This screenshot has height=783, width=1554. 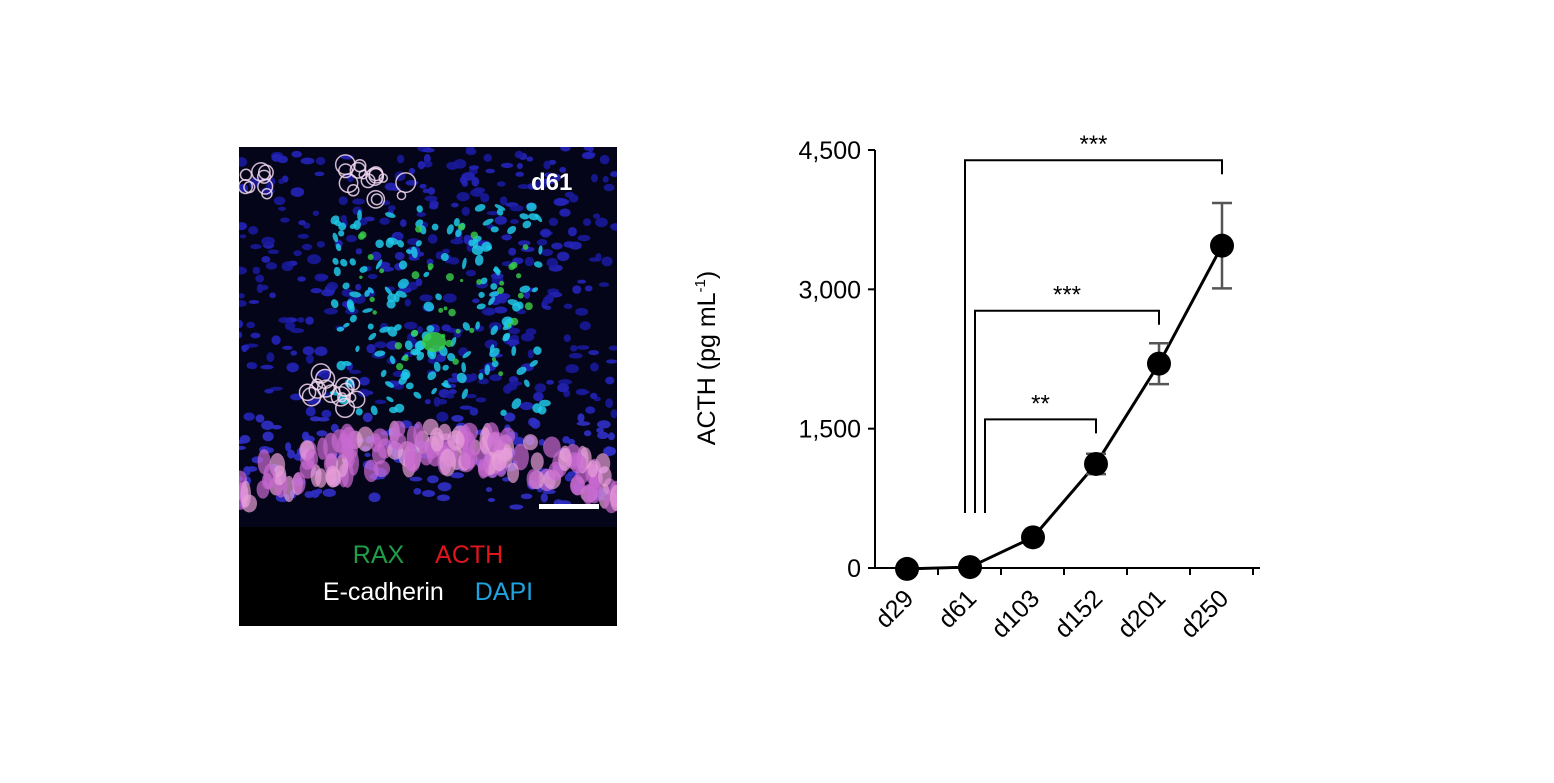 What do you see at coordinates (1141, 613) in the screenshot?
I see `x-tick-label: d201` at bounding box center [1141, 613].